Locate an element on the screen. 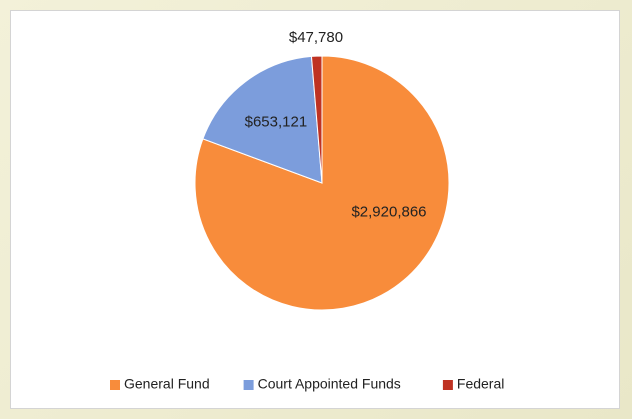 The height and width of the screenshot is (419, 632). legend-label: General Fund is located at coordinates (167, 384).